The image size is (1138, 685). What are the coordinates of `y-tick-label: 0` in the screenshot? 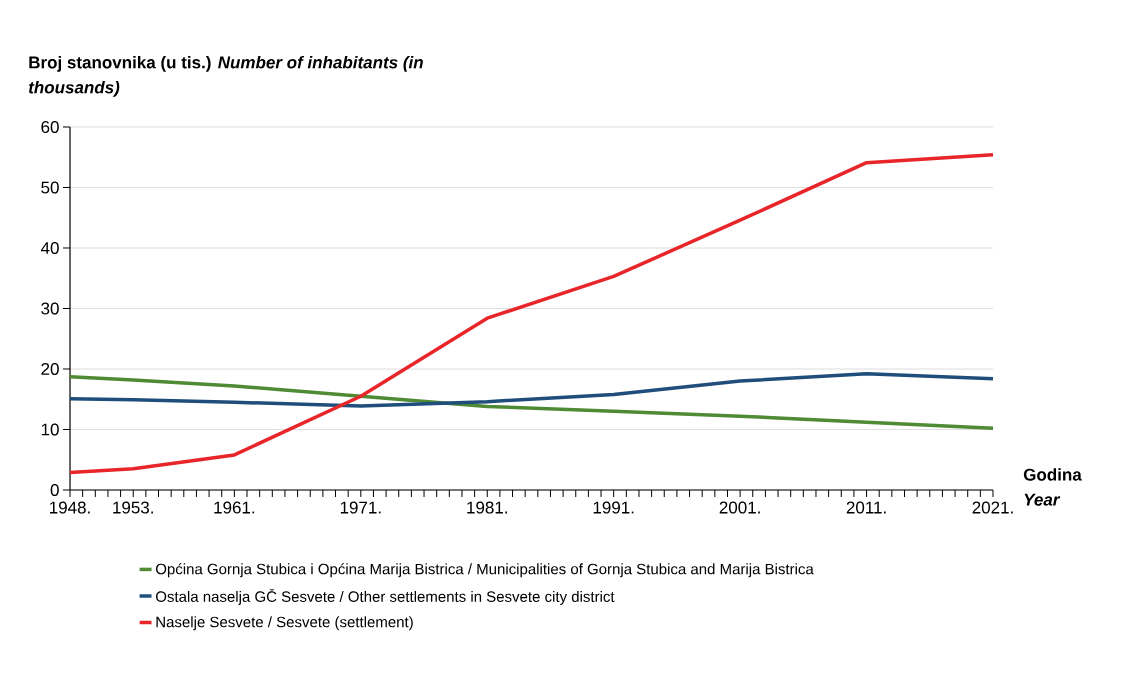 It's located at (54, 490).